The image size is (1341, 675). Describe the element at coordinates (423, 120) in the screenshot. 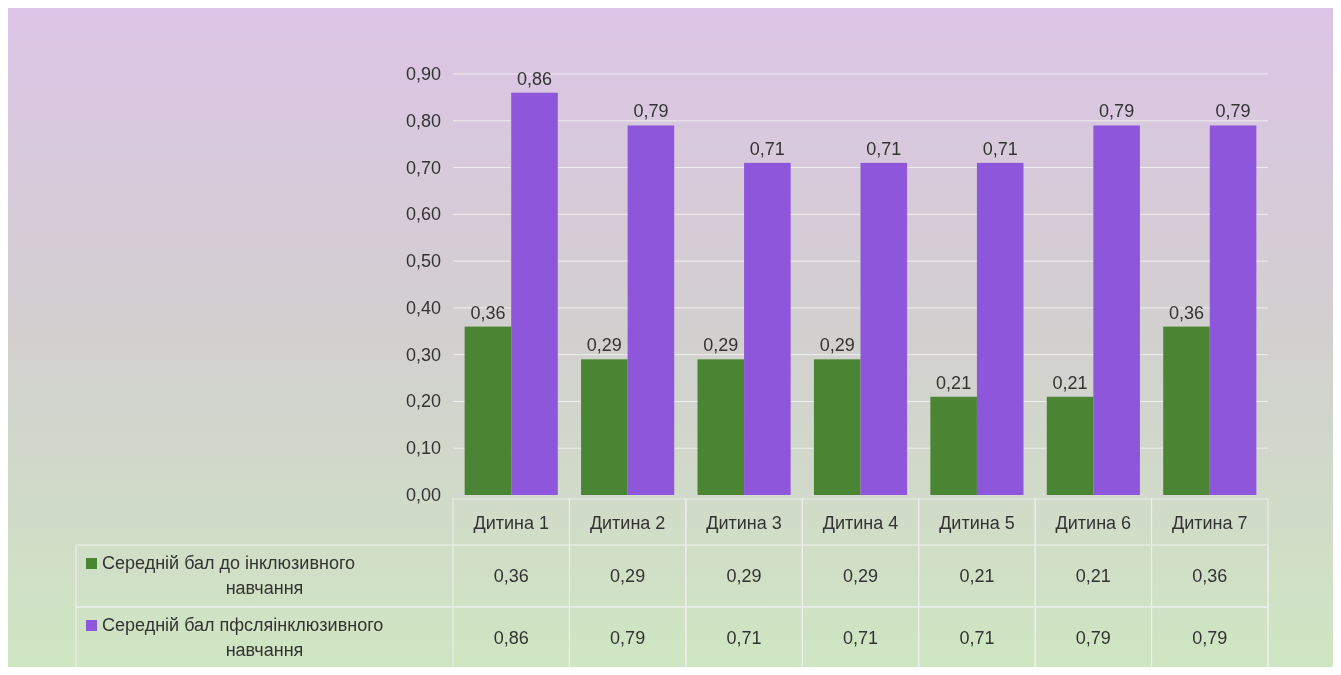

I see `y-tick-label: 0,80` at that location.